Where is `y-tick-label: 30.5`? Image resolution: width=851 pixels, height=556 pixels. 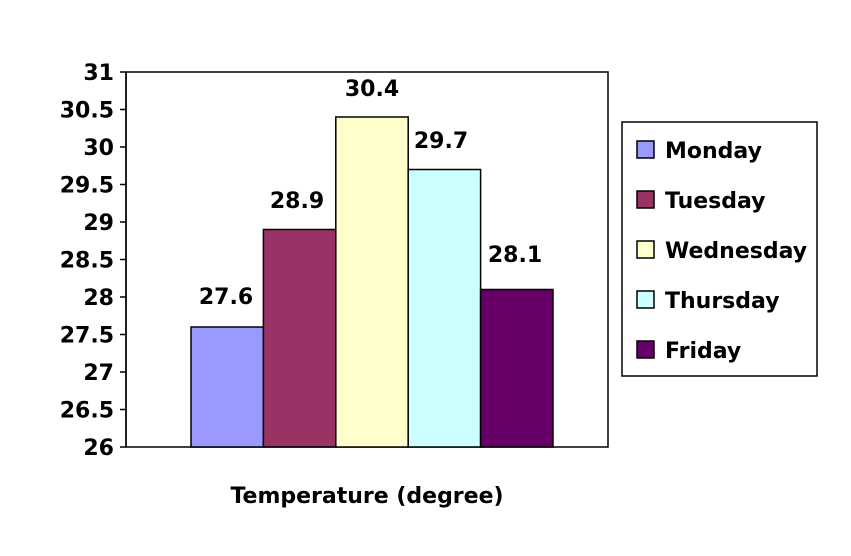
y-tick-label: 30.5 is located at coordinates (87, 111).